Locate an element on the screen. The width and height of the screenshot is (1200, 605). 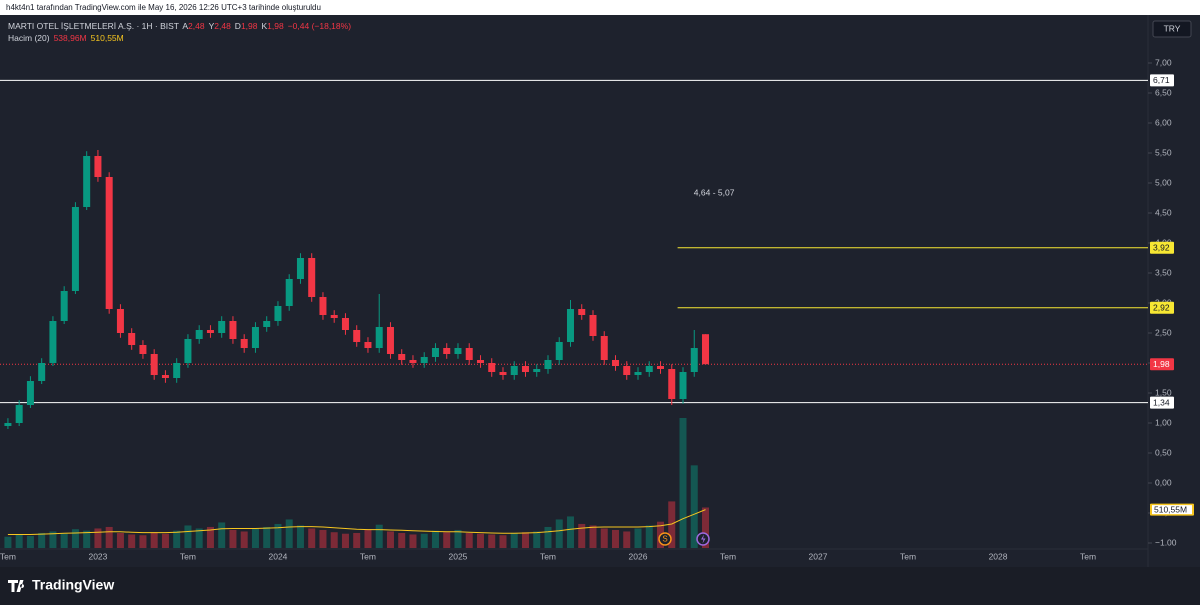
legend-value: 1,98 is located at coordinates (249, 26).